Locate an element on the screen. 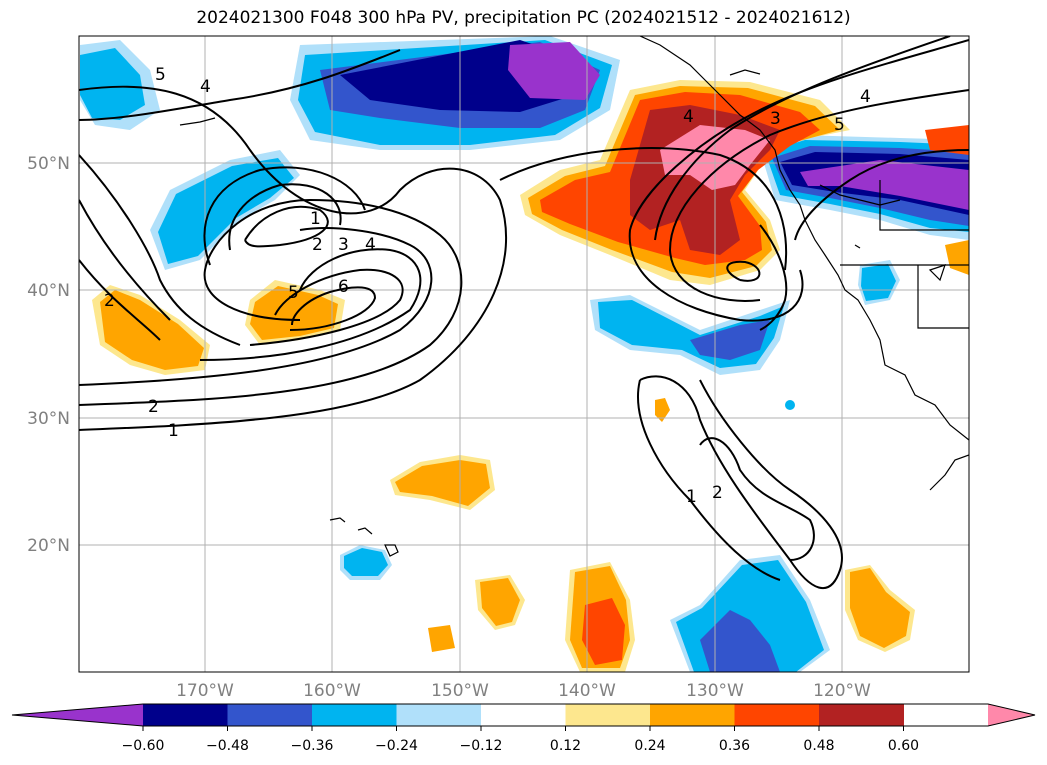 The image size is (1047, 765). contour-label: 6 is located at coordinates (343, 287).